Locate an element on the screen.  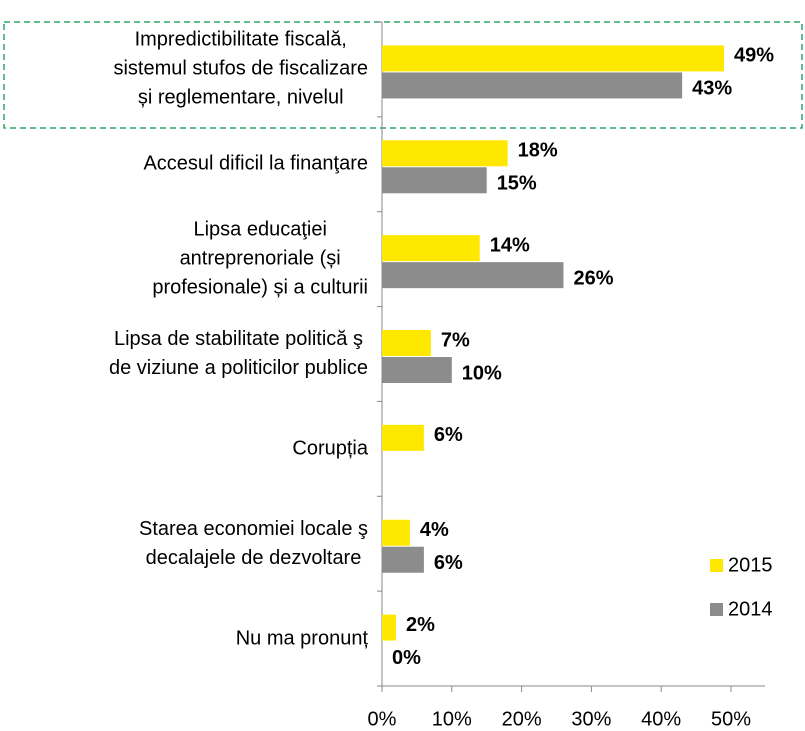
highlight-box is located at coordinates (403, 75).